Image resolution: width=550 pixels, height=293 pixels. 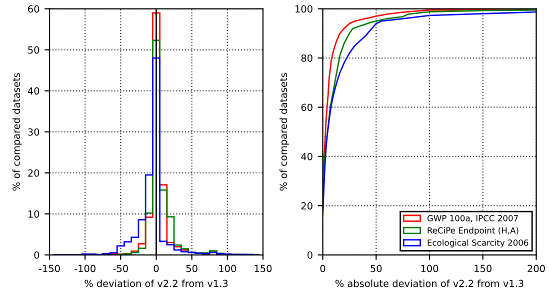 What do you see at coordinates (120, 268) in the screenshot?
I see `x-tick-label: -50` at bounding box center [120, 268].